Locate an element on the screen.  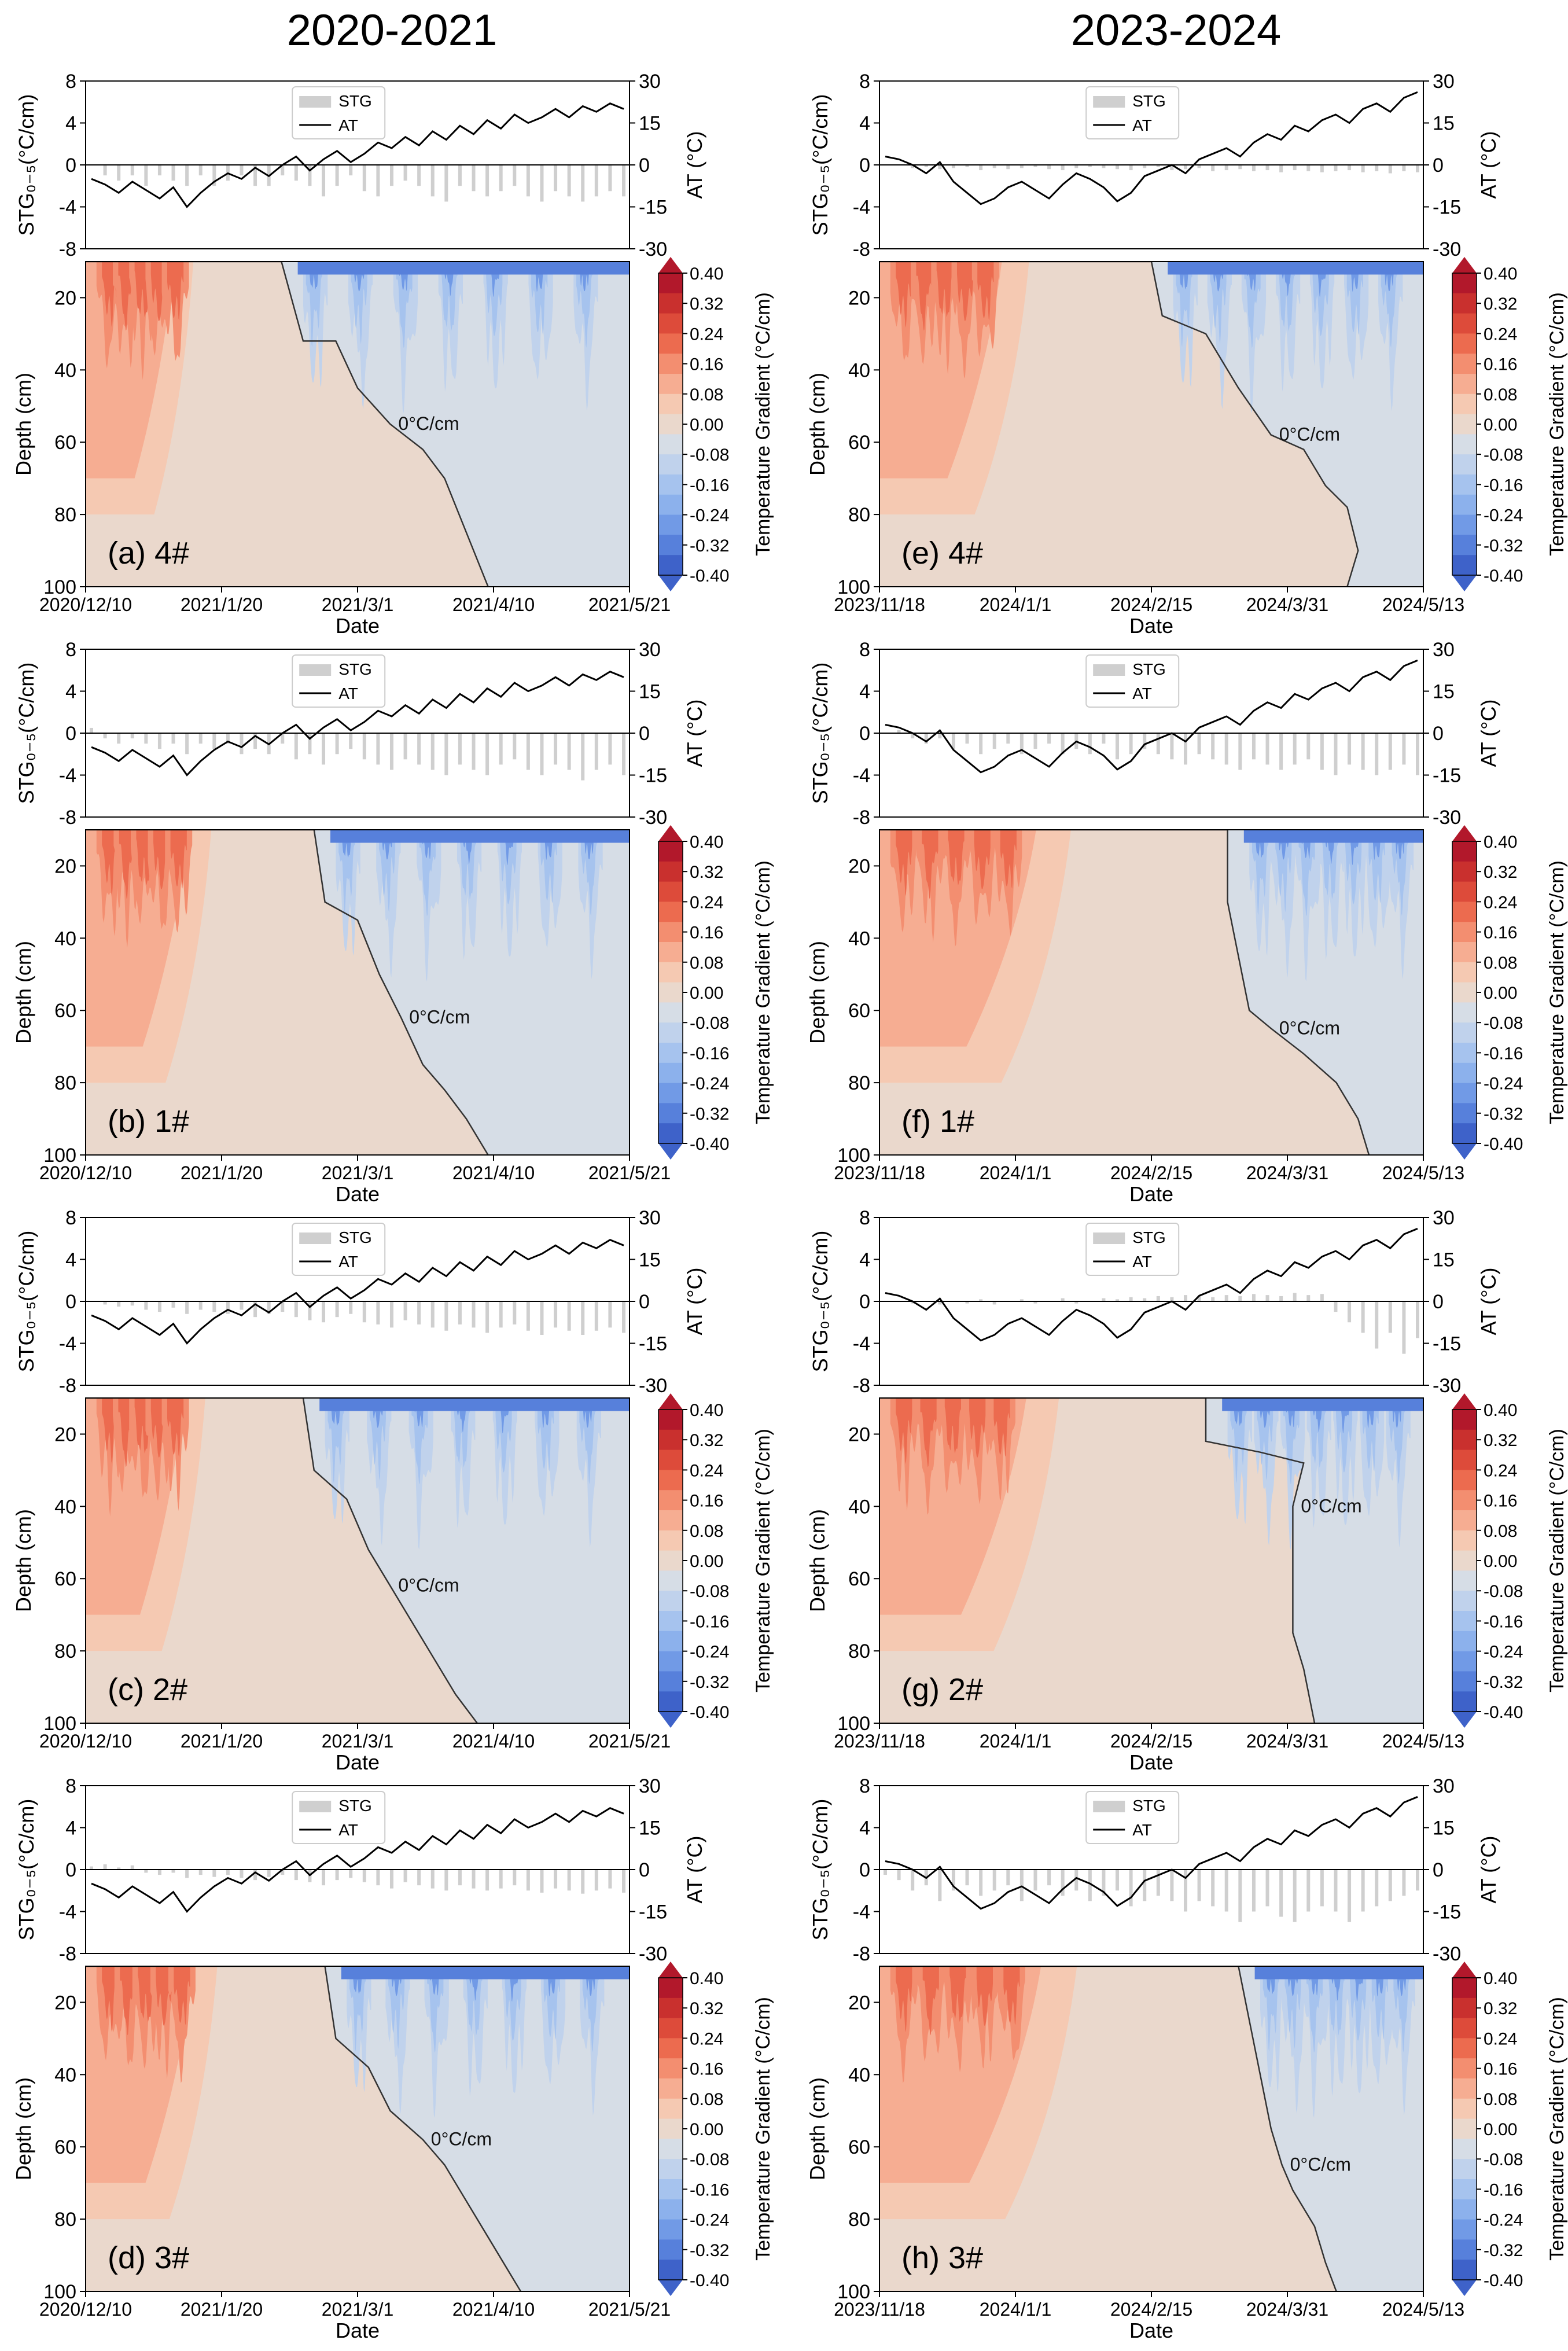
zero-contour-e is located at coordinates (1119, 425).